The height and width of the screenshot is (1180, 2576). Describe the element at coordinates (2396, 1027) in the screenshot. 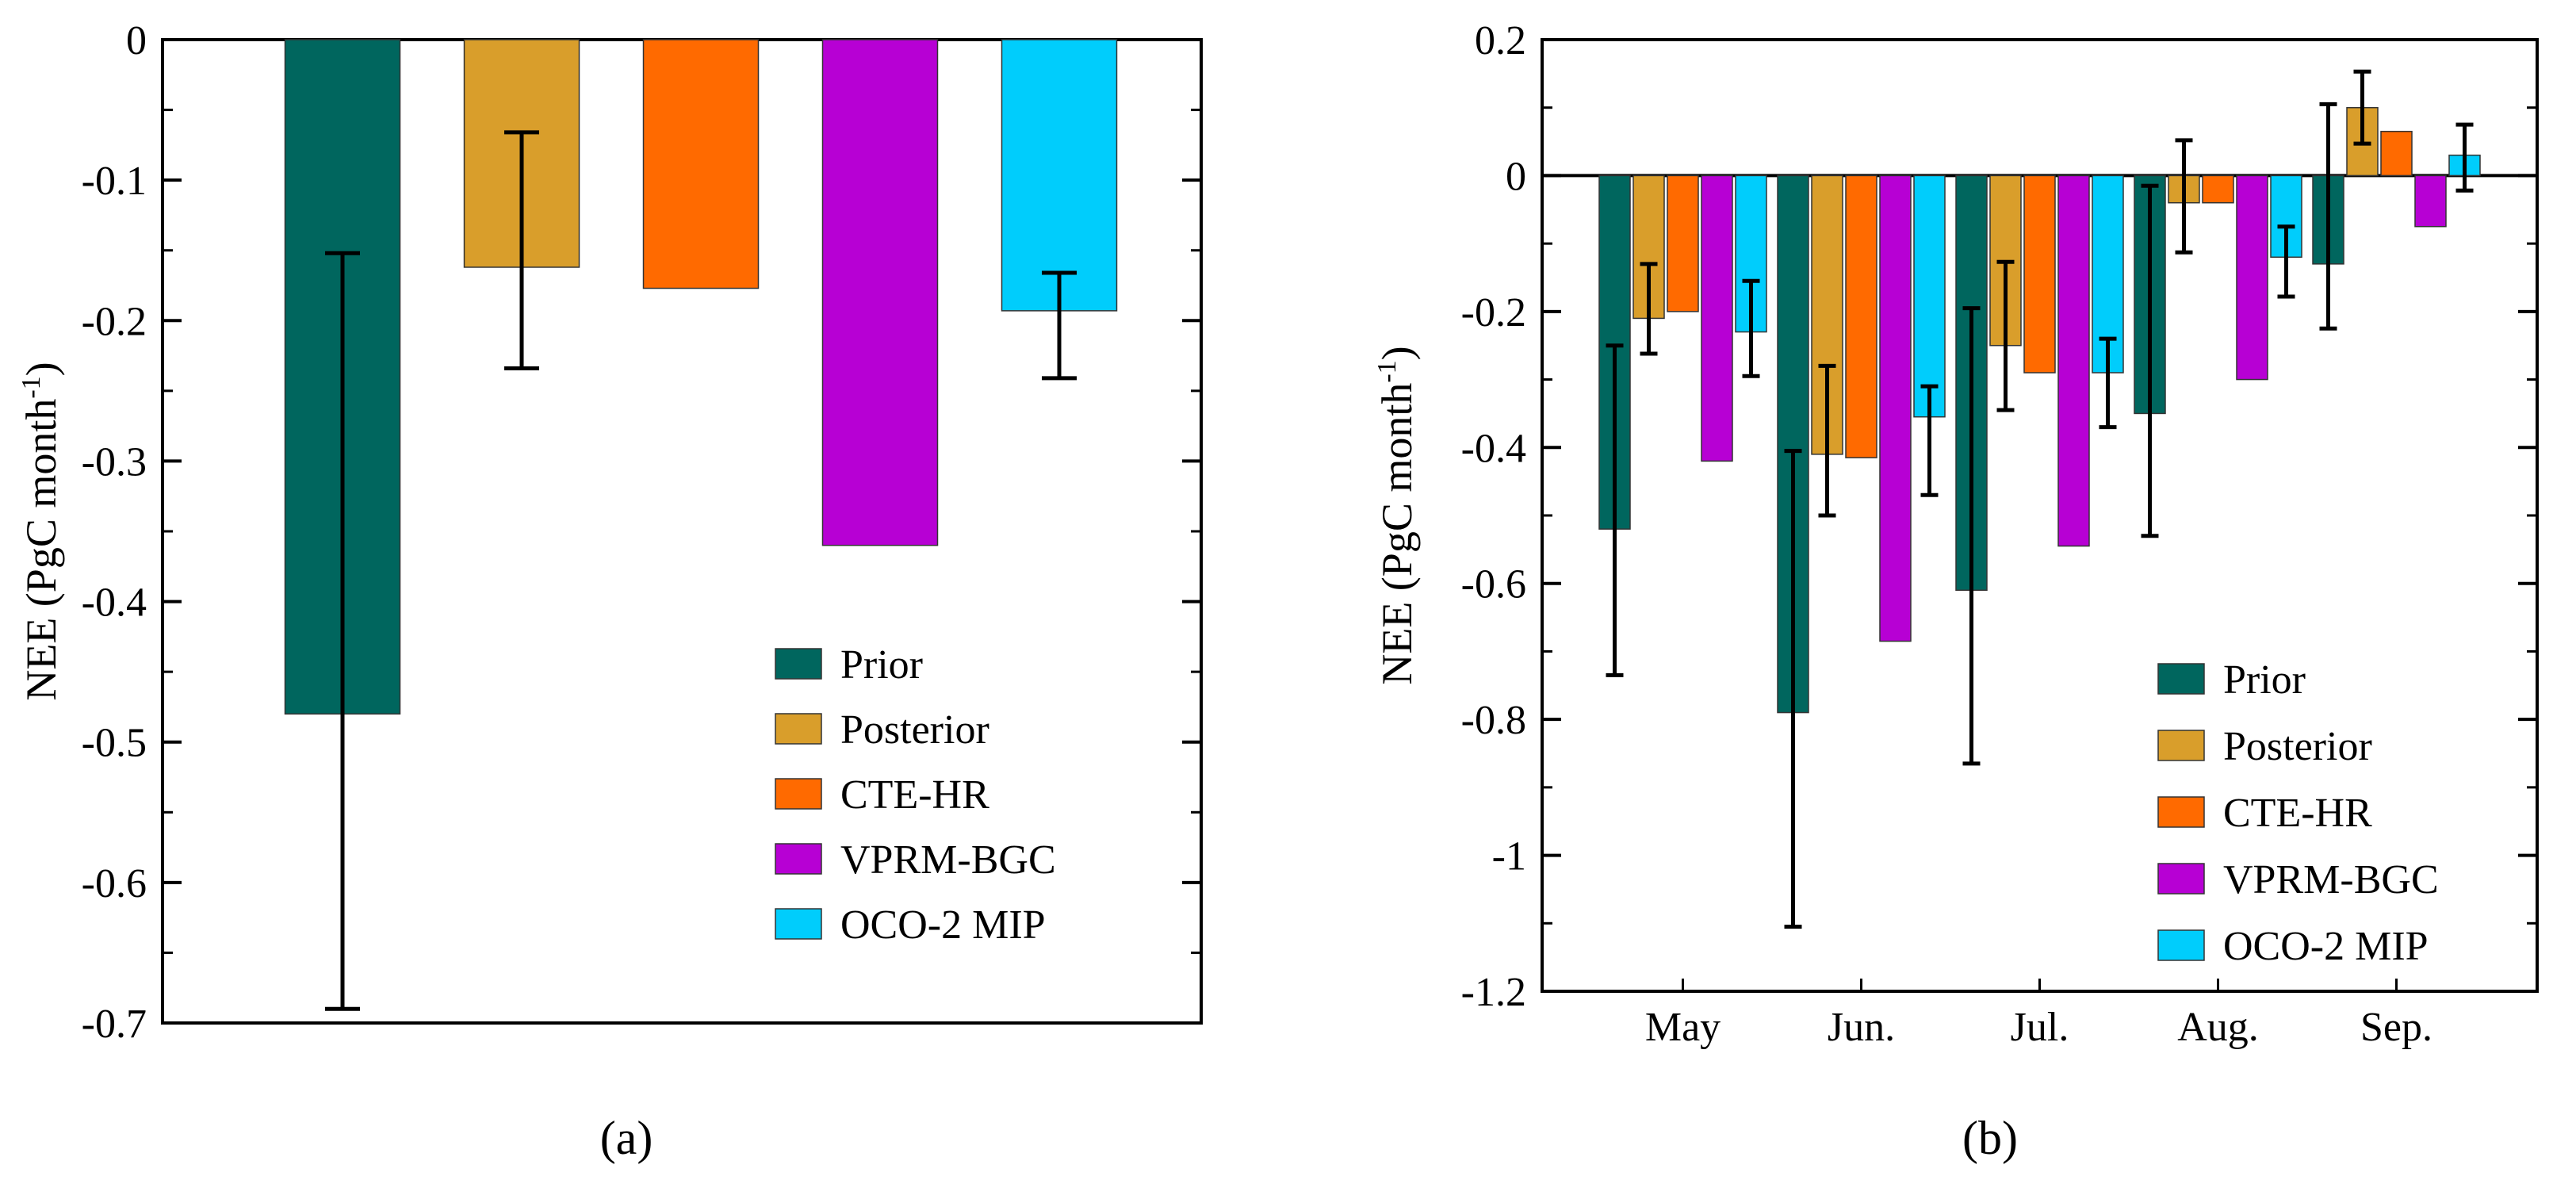

I see `x-tick-label: Sep.` at that location.